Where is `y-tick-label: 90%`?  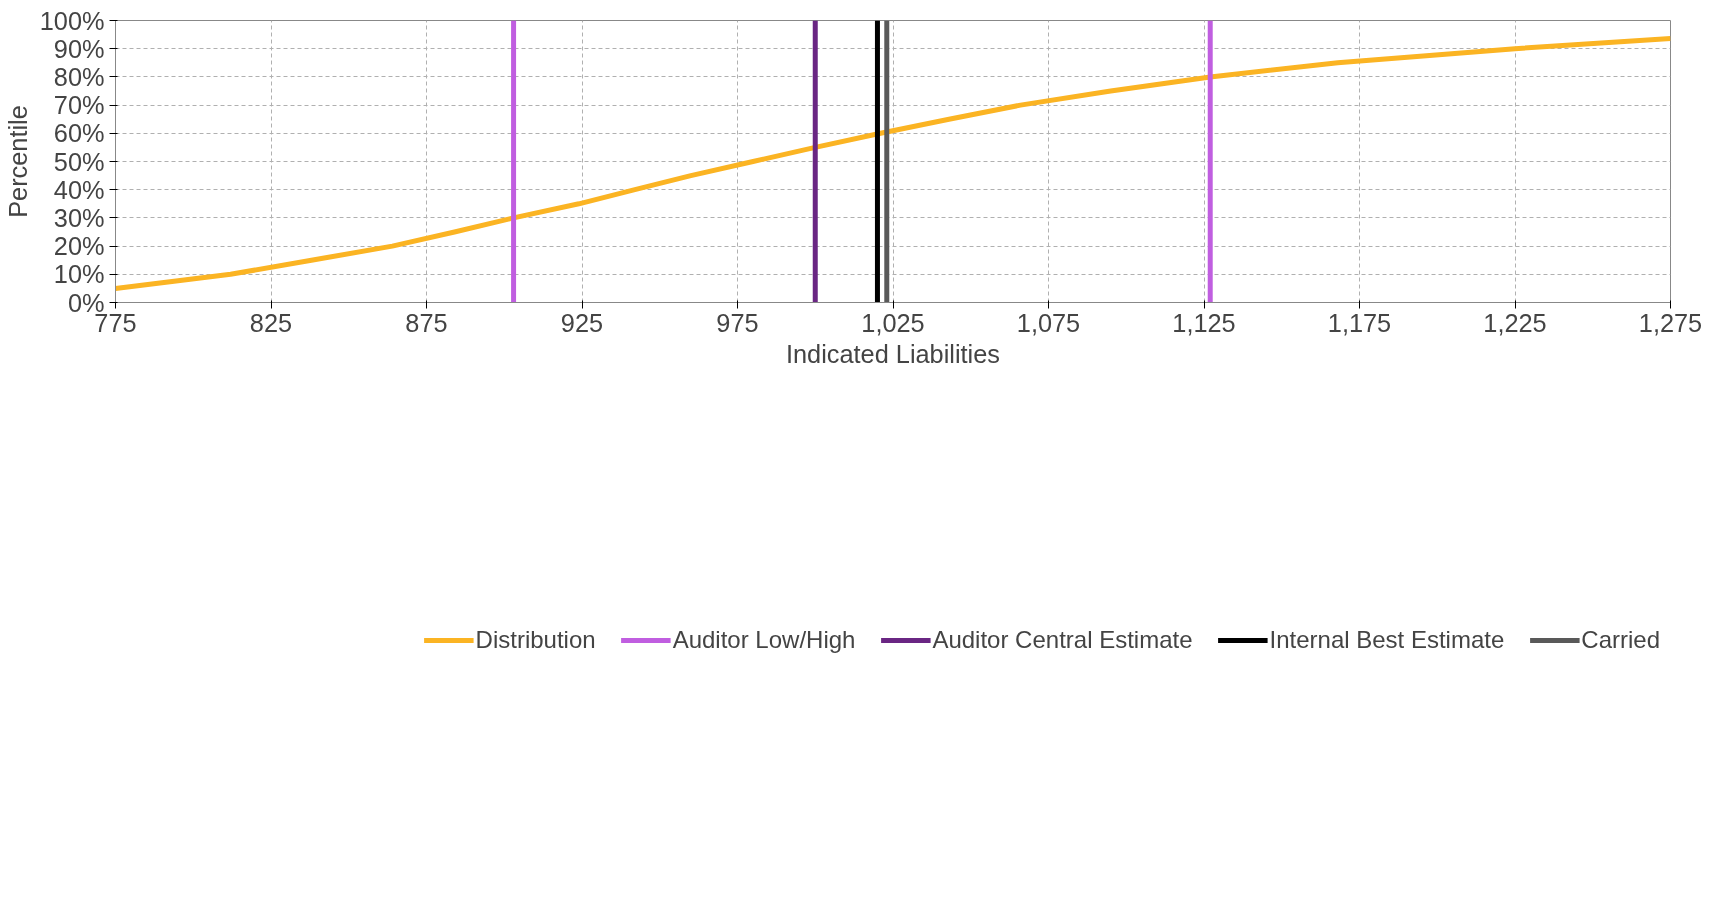 y-tick-label: 90% is located at coordinates (79, 48).